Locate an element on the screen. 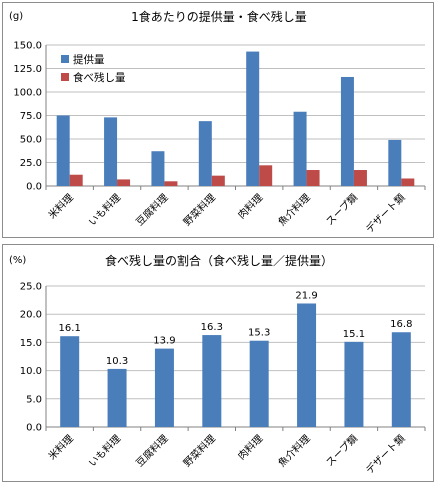 The width and height of the screenshot is (438, 486). chart2-title: 食べ残し量の割合（食べ残し量／提供量） is located at coordinates (219, 260).